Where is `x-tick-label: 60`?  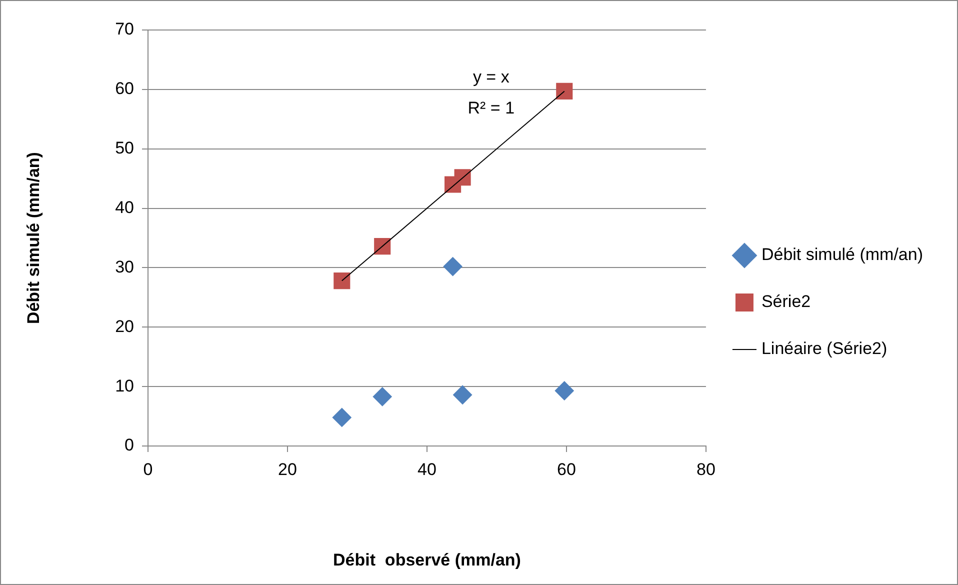
x-tick-label: 60 is located at coordinates (566, 469).